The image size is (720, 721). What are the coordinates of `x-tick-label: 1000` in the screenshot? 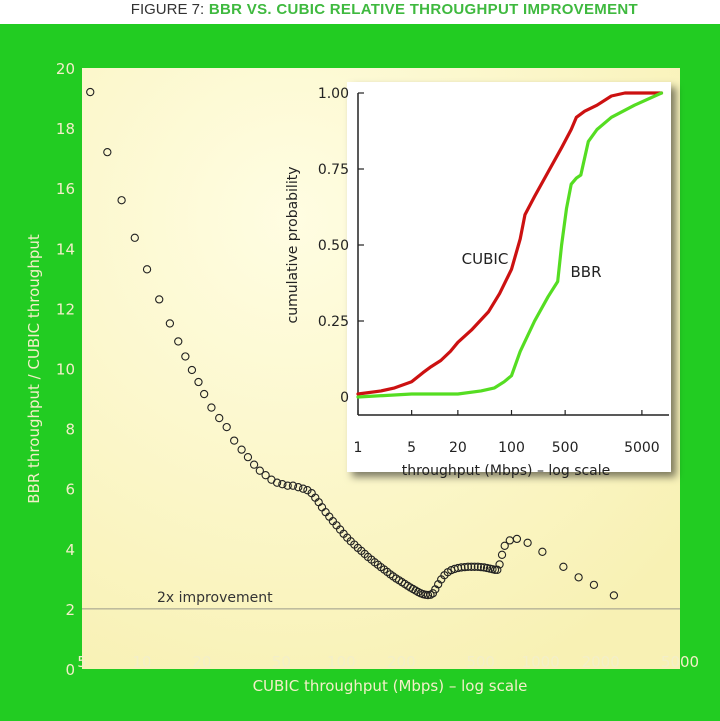 It's located at (541, 662).